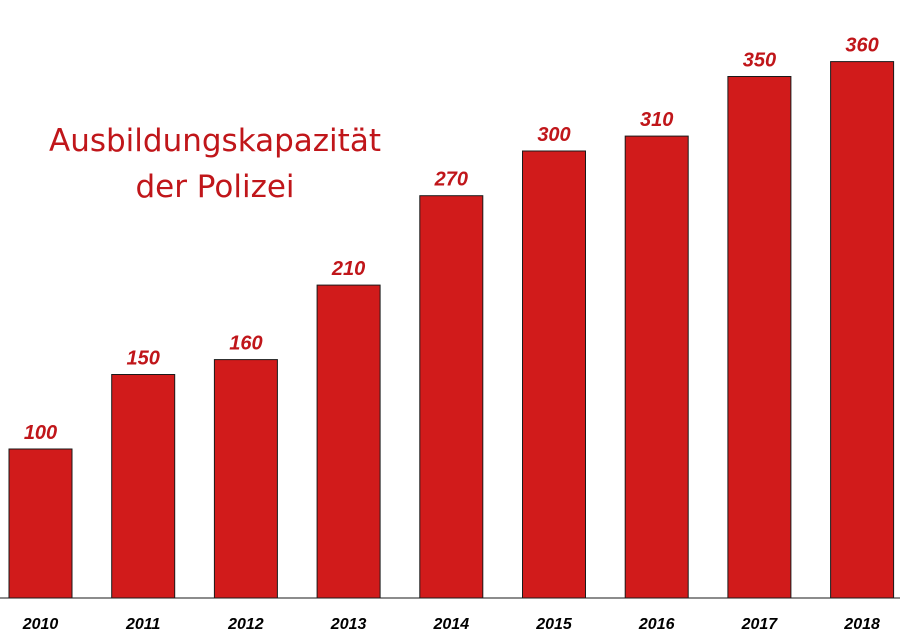 Image resolution: width=900 pixels, height=634 pixels. Describe the element at coordinates (245, 624) in the screenshot. I see `x-tick-label-2012: 2012` at that location.